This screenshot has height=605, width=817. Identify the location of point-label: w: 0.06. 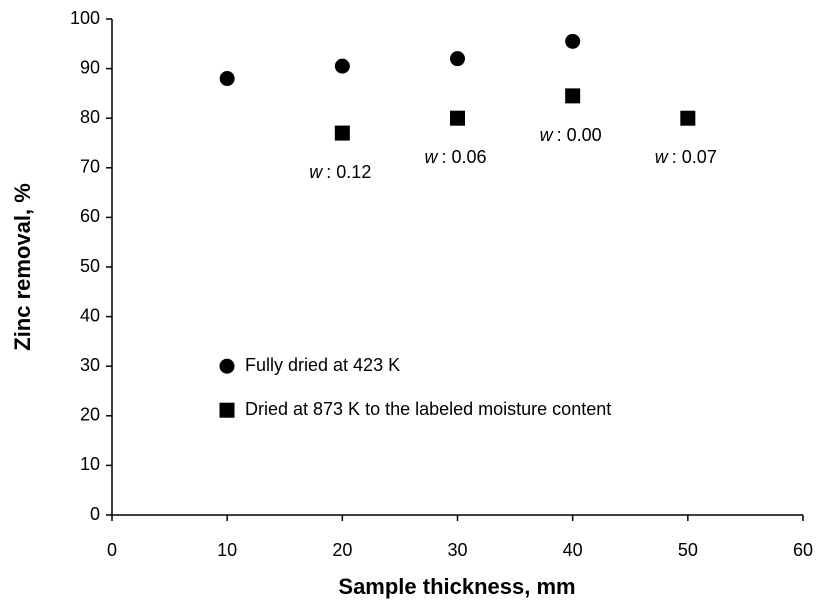
(455, 157).